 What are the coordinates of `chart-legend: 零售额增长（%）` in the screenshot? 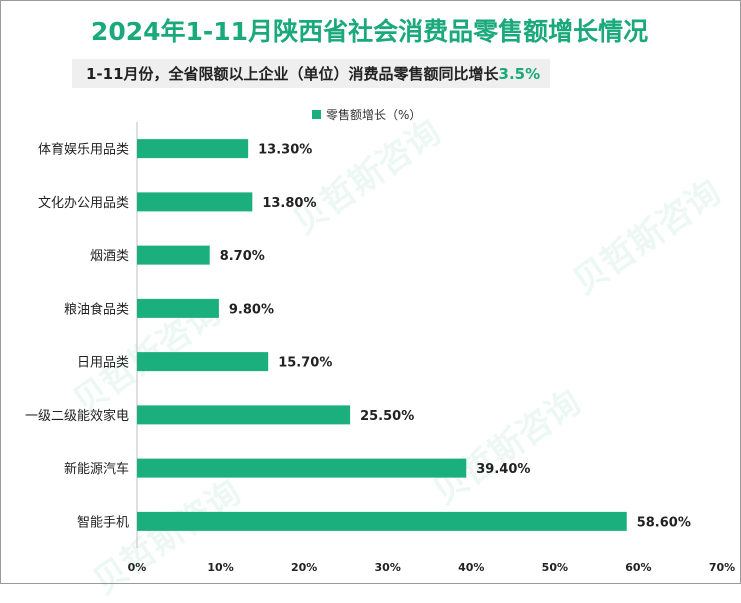 It's located at (366, 114).